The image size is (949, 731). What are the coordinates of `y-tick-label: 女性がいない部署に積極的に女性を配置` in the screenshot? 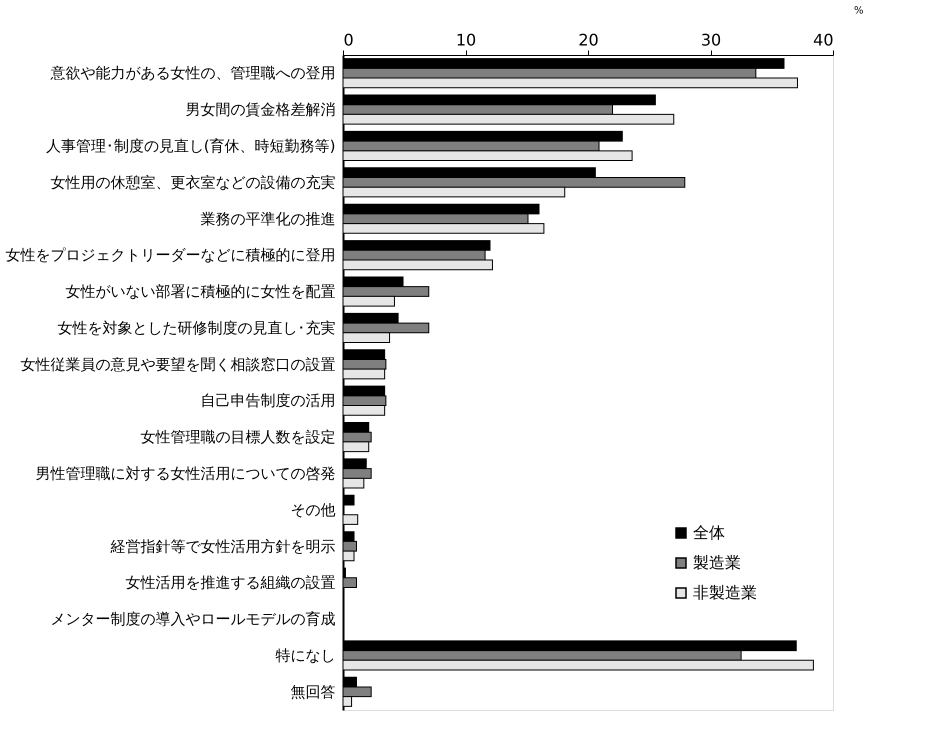 It's located at (201, 291).